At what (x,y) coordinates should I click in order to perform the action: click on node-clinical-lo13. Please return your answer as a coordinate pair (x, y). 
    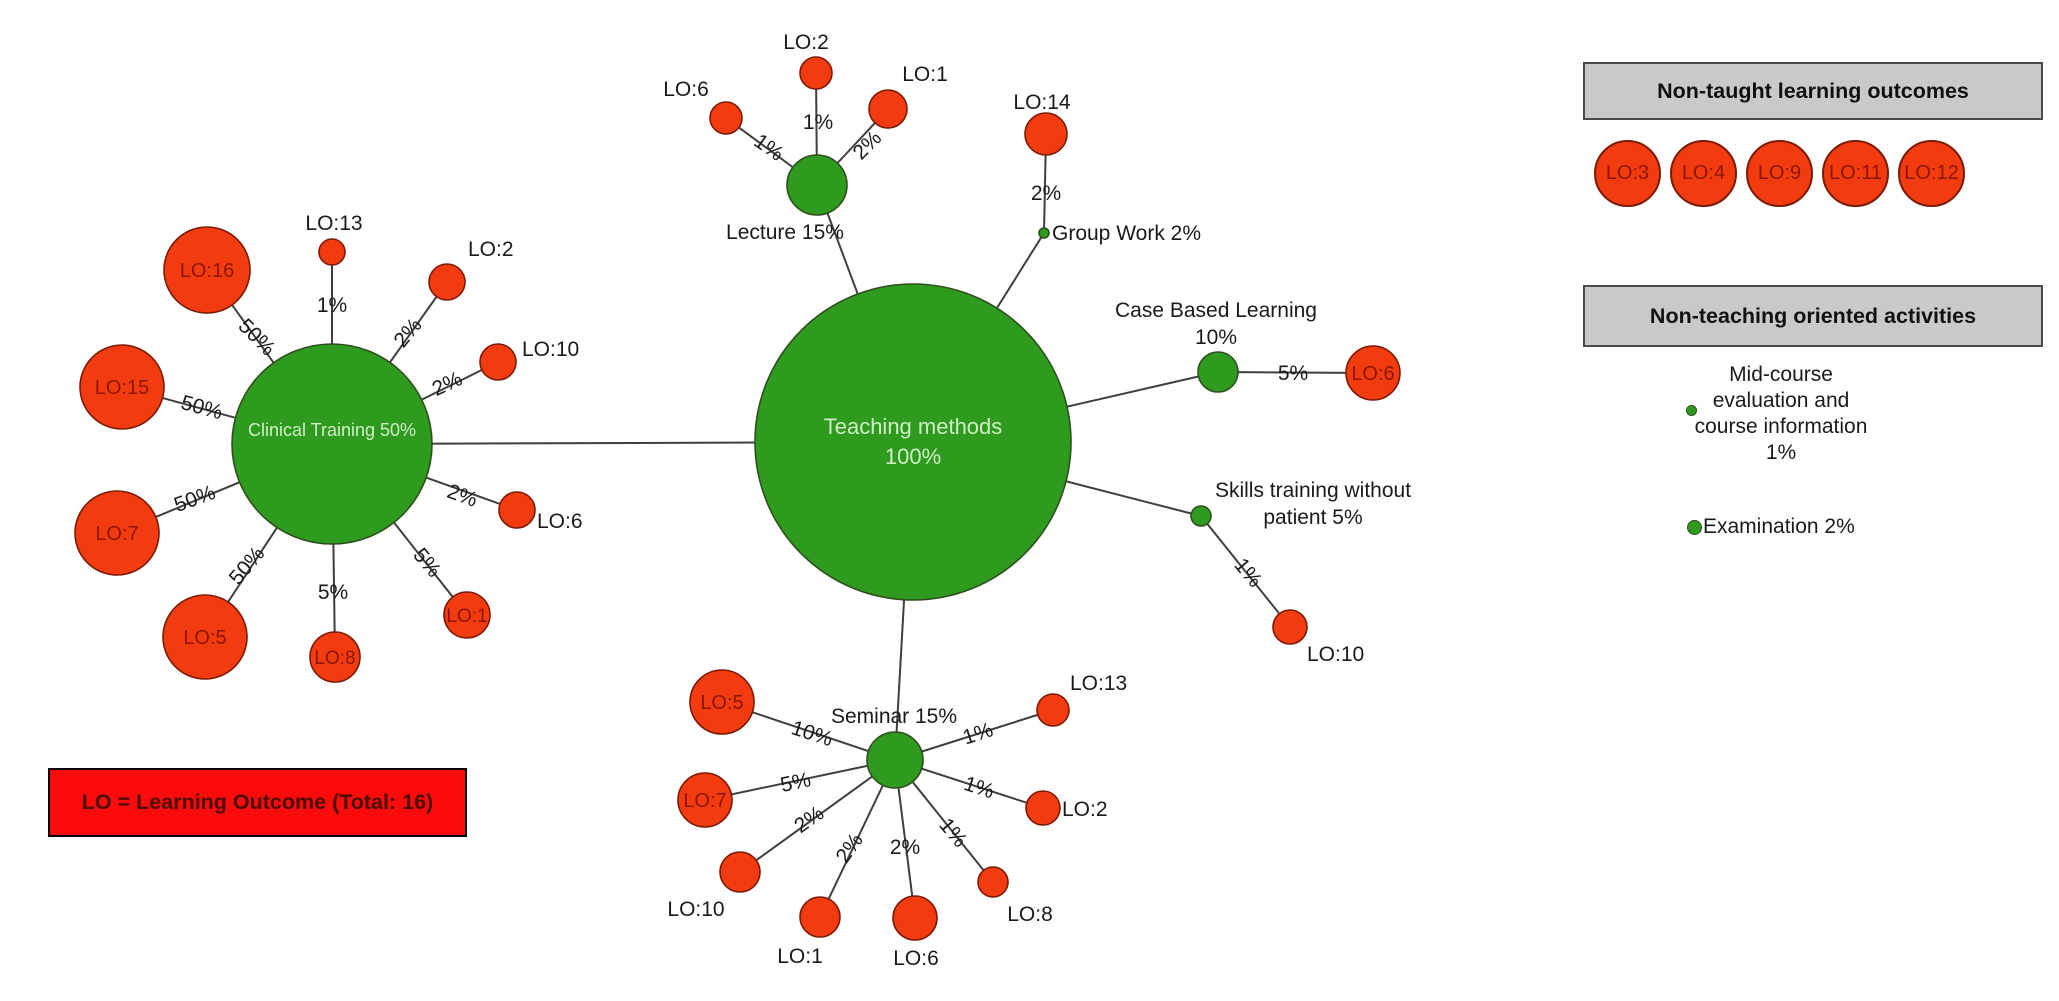
    Looking at the image, I should click on (332, 252).